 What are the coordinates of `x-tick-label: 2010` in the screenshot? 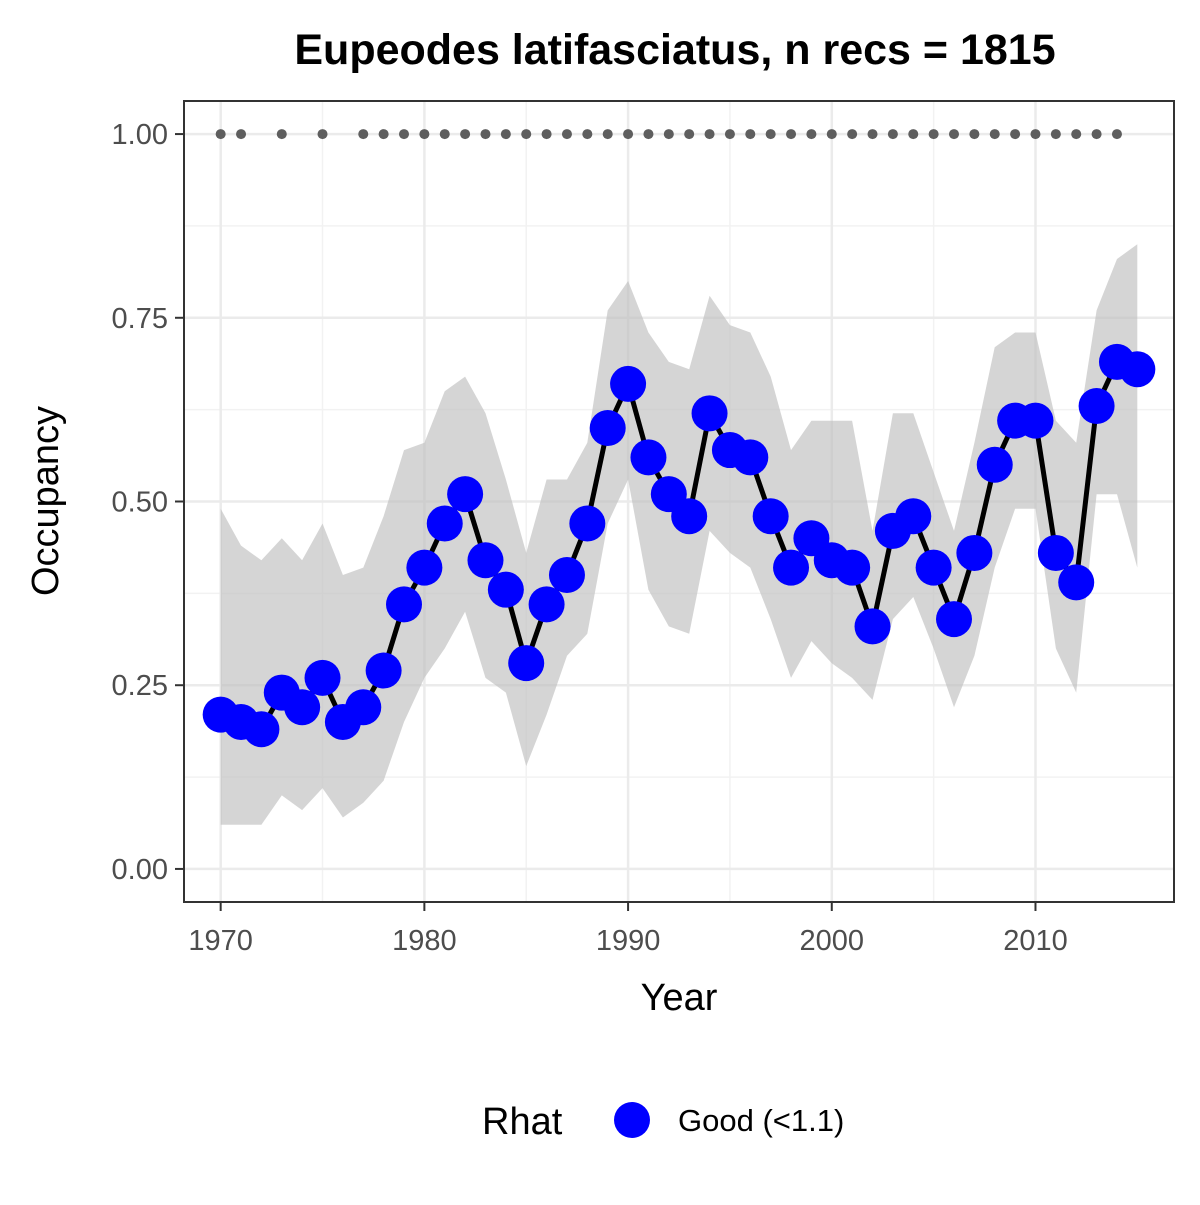 It's located at (1035, 941).